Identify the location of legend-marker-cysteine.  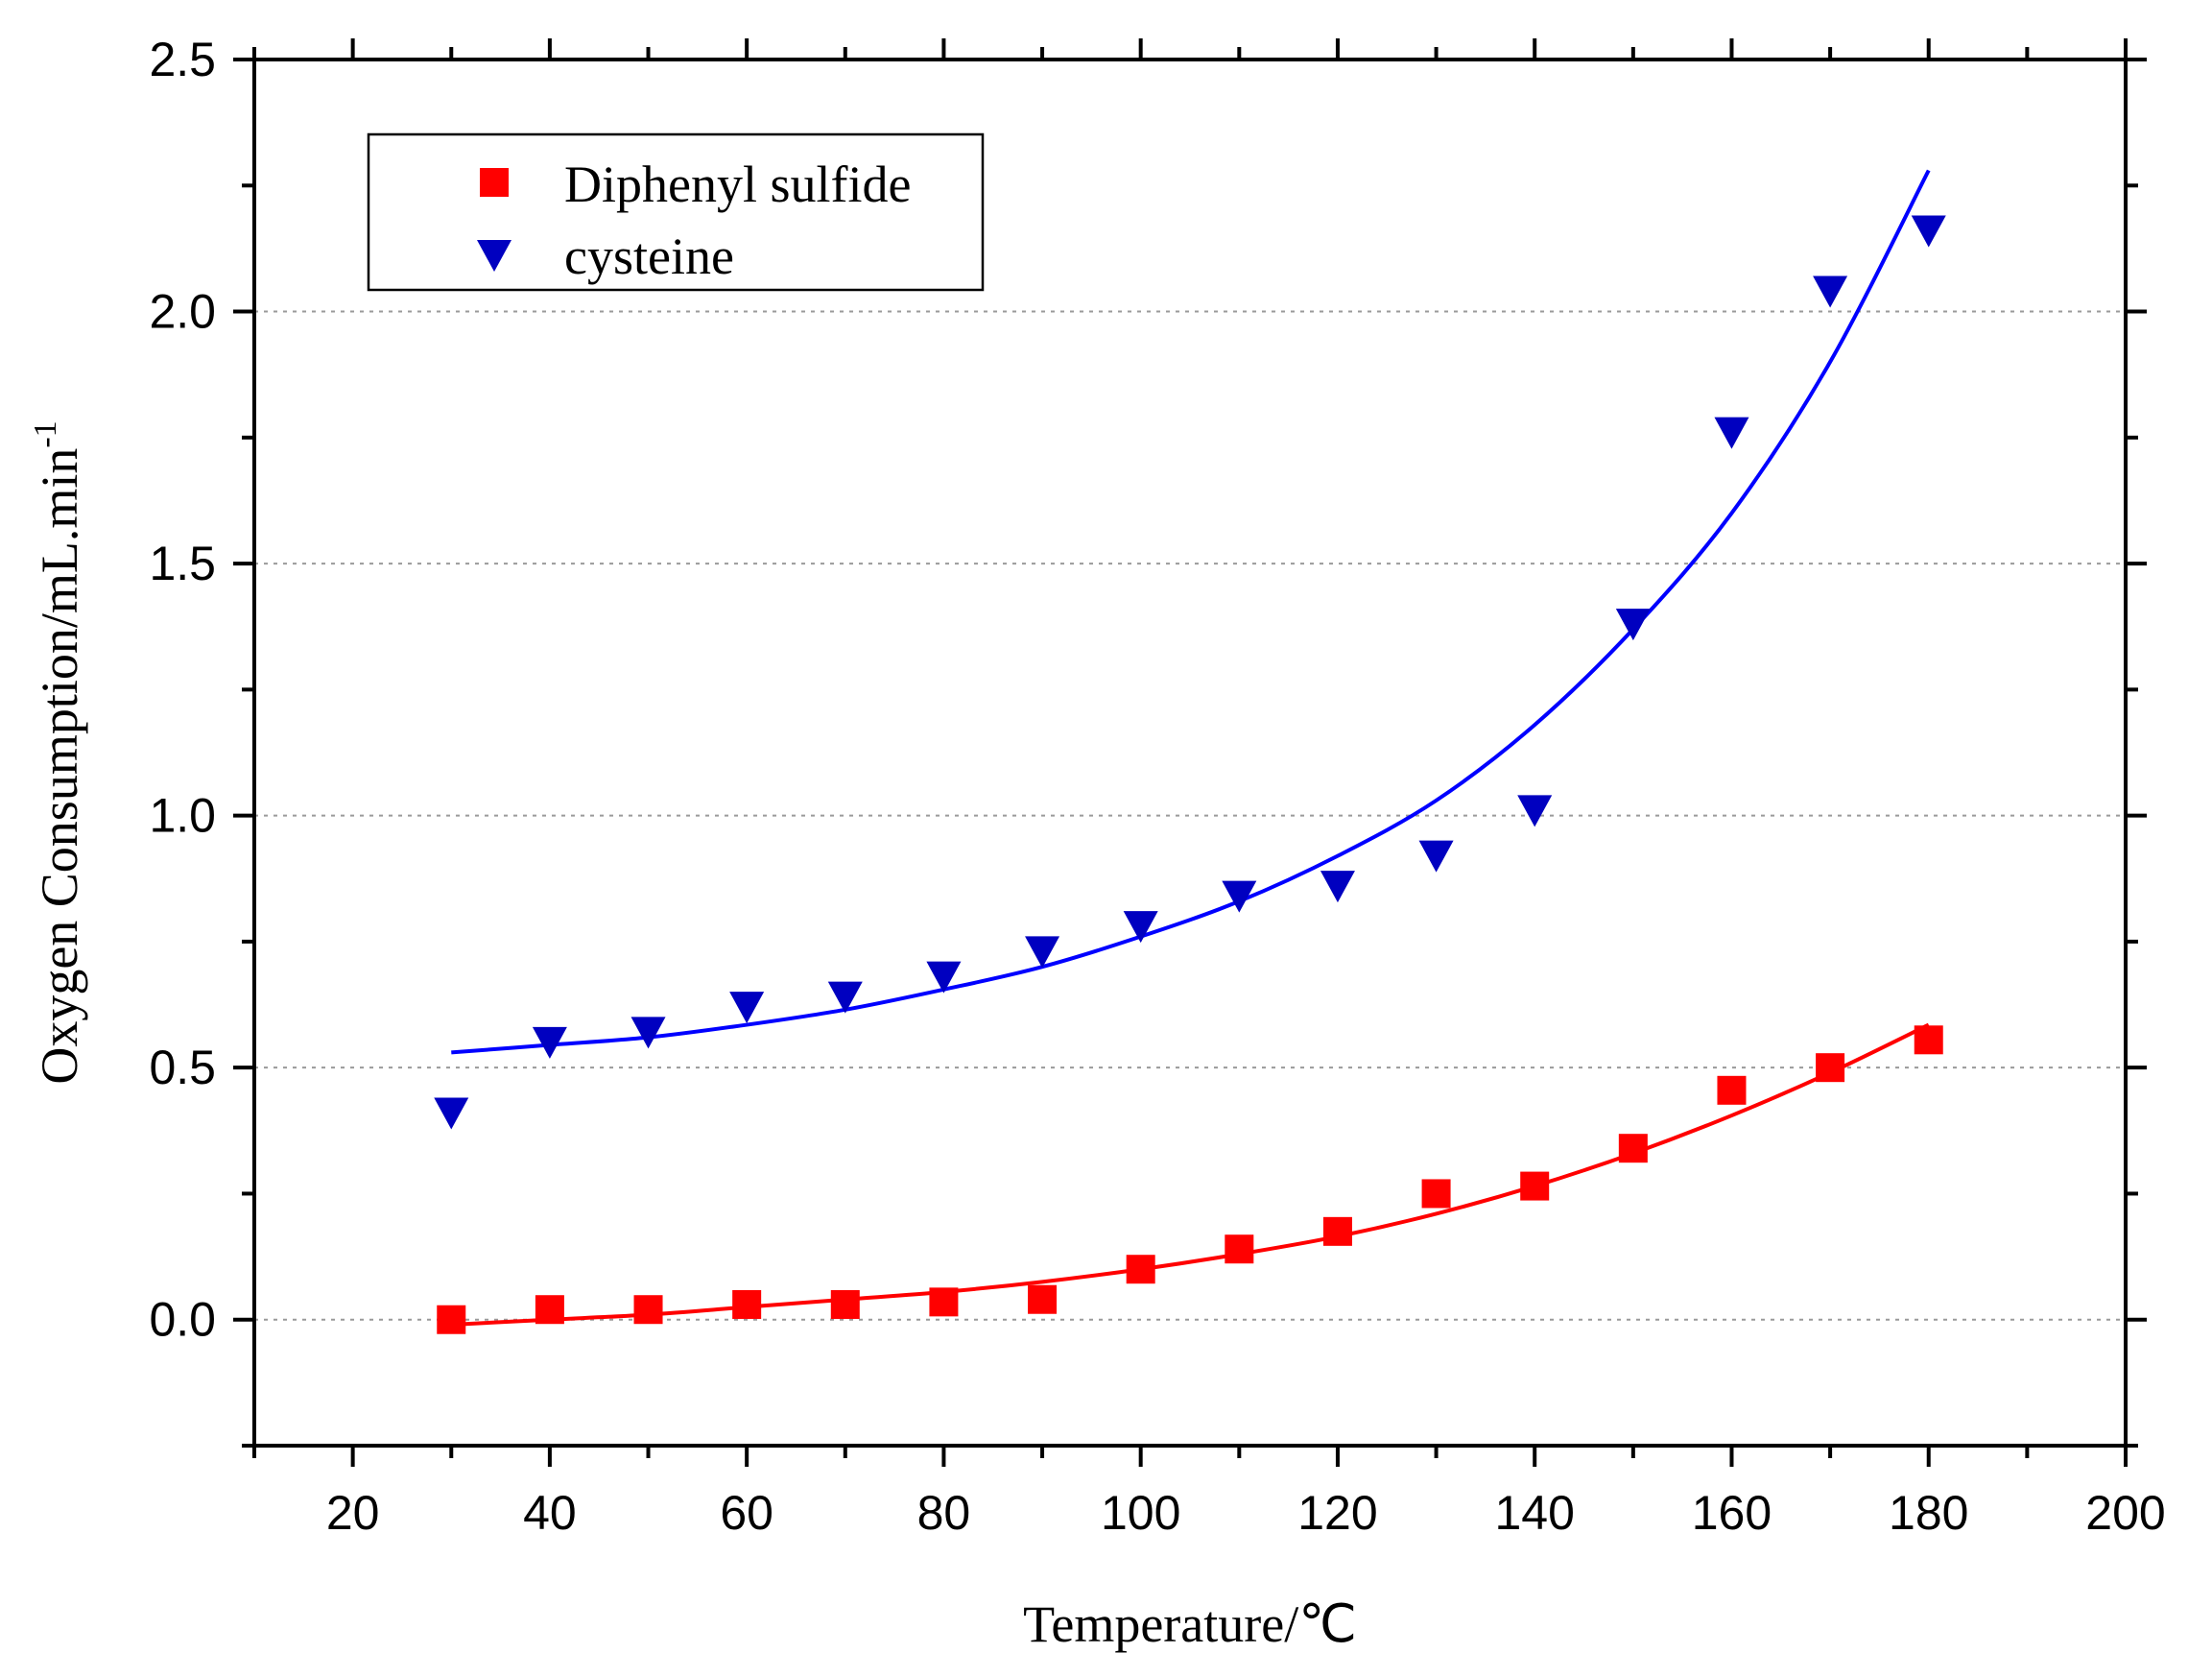
(494, 256).